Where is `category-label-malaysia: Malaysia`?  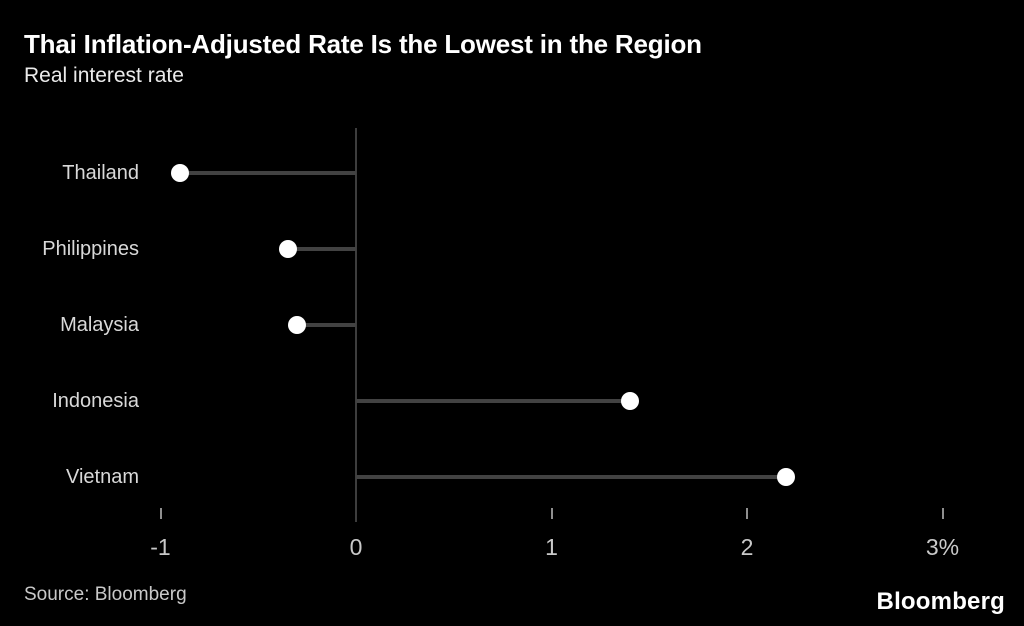 category-label-malaysia: Malaysia is located at coordinates (99, 325).